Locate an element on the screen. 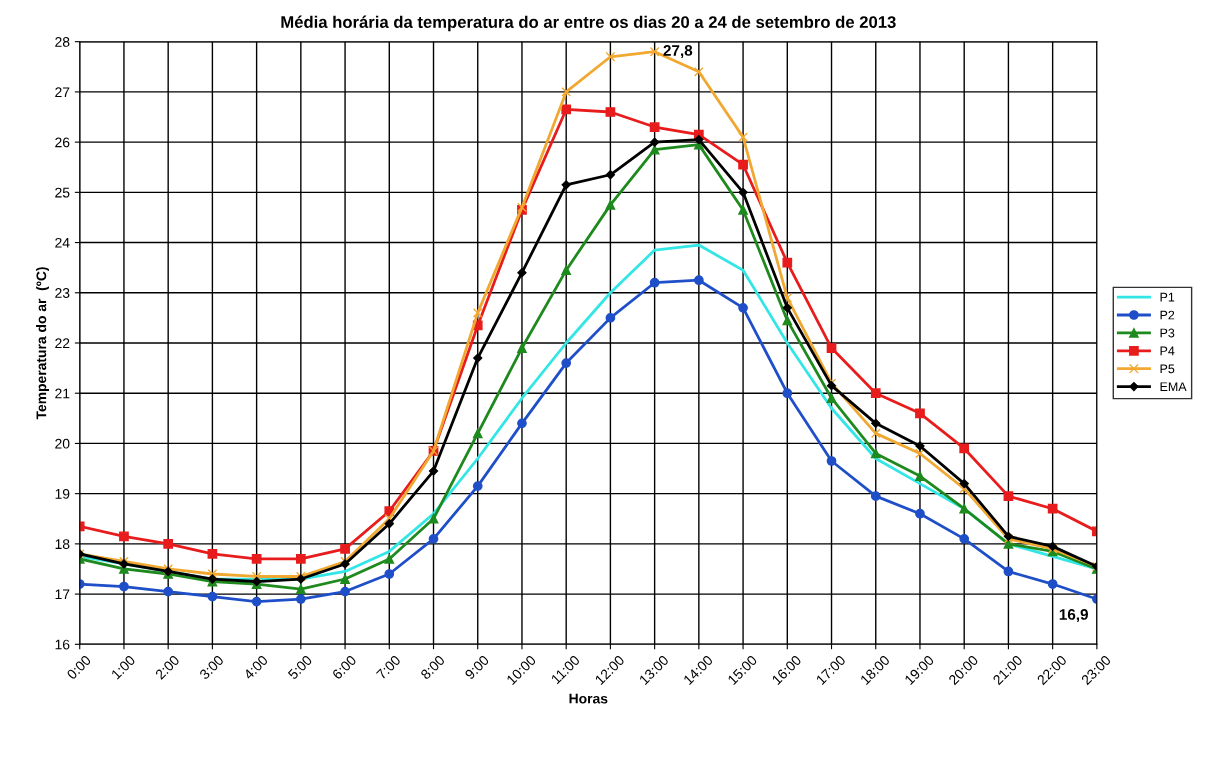 This screenshot has width=1208, height=758. y-tick-label: 27 is located at coordinates (62, 92).